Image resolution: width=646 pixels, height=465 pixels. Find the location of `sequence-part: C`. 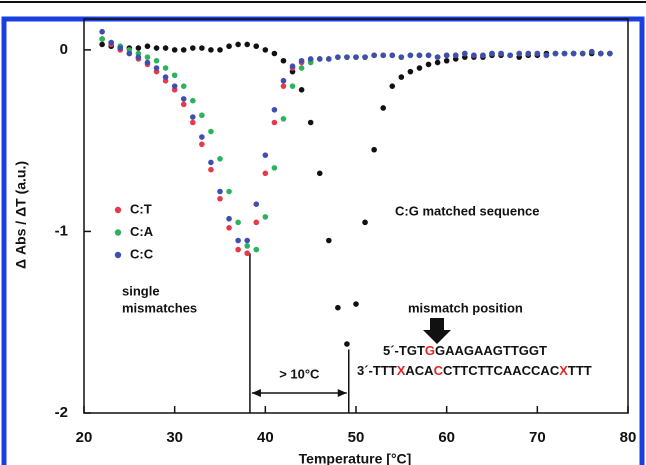

sequence-part: C is located at coordinates (439, 370).